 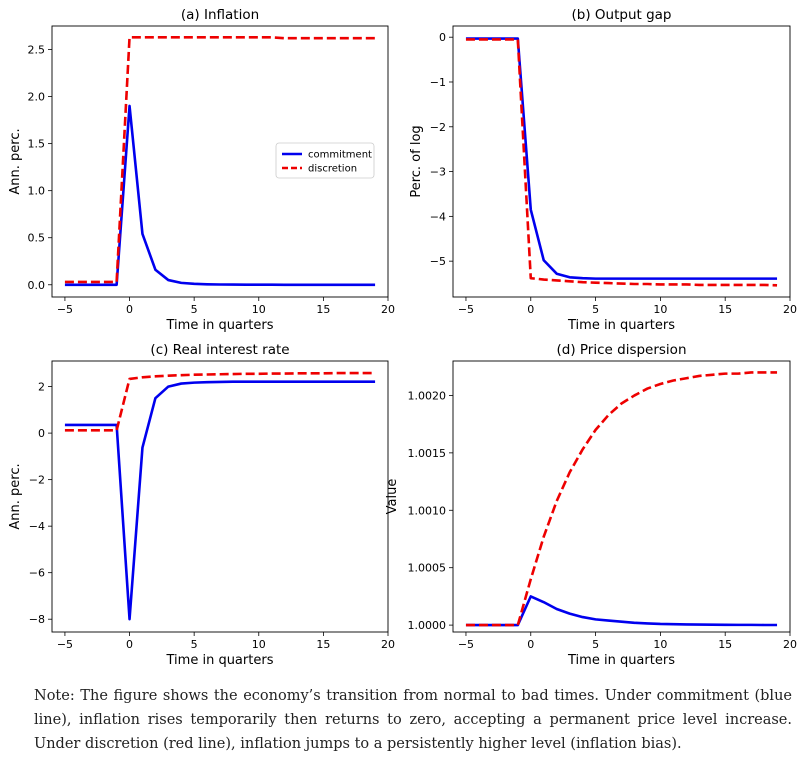 What do you see at coordinates (41, 387) in the screenshot?
I see `y-tick-label: 2` at bounding box center [41, 387].